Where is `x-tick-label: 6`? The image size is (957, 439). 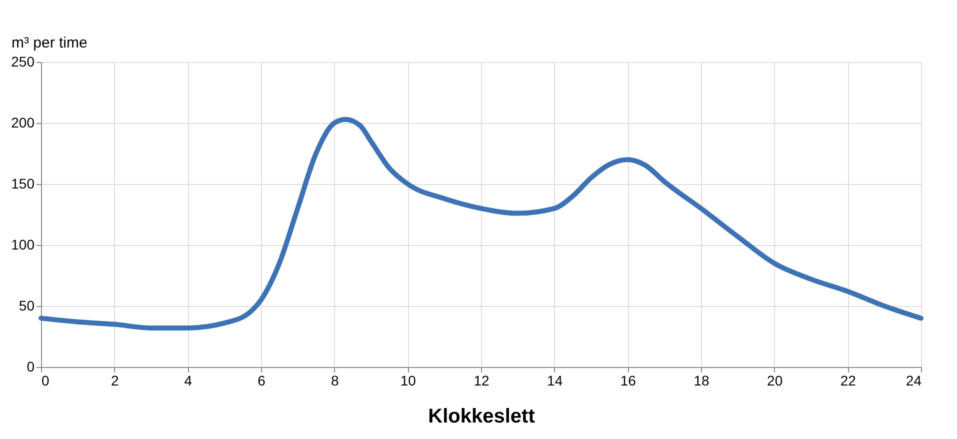 x-tick-label: 6 is located at coordinates (262, 380).